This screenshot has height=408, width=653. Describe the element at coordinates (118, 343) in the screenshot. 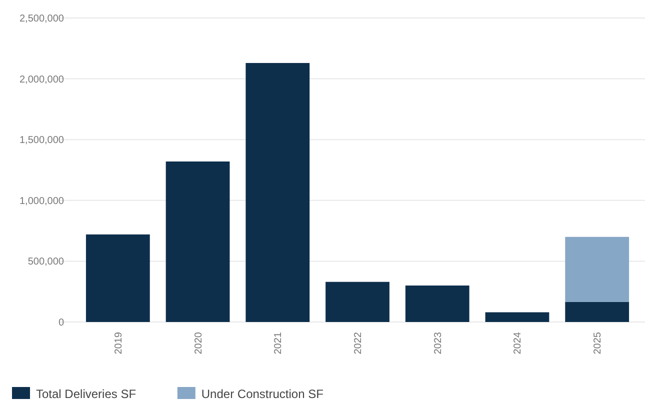

I see `x-tick-label: 2019` at that location.